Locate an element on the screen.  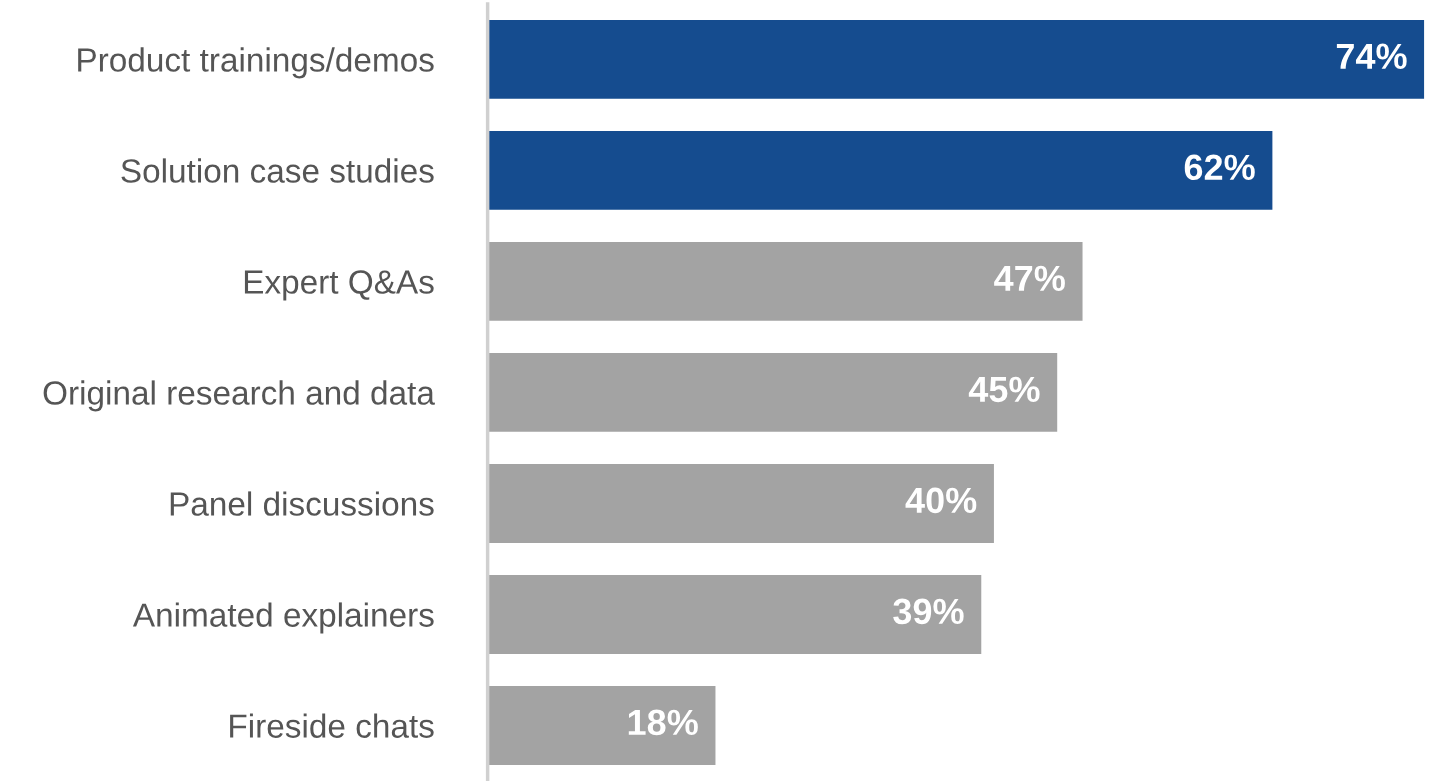
data-label: 39% is located at coordinates (928, 611).